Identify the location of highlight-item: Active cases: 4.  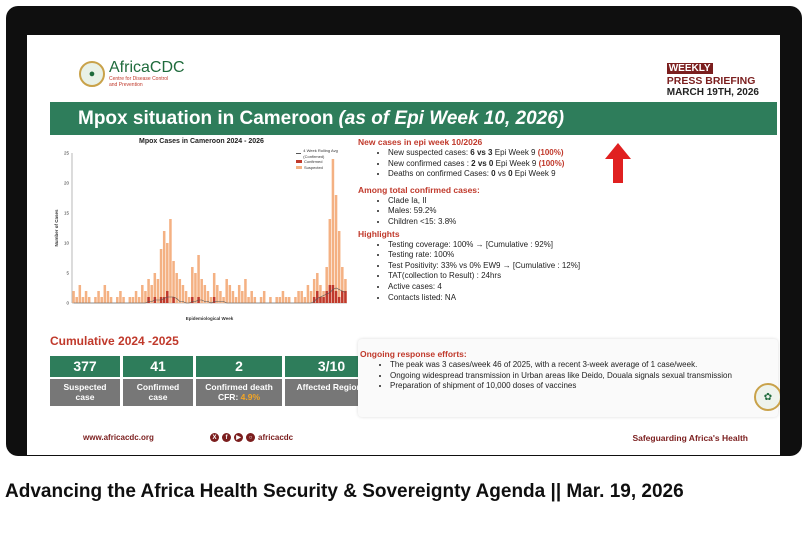
(583, 287).